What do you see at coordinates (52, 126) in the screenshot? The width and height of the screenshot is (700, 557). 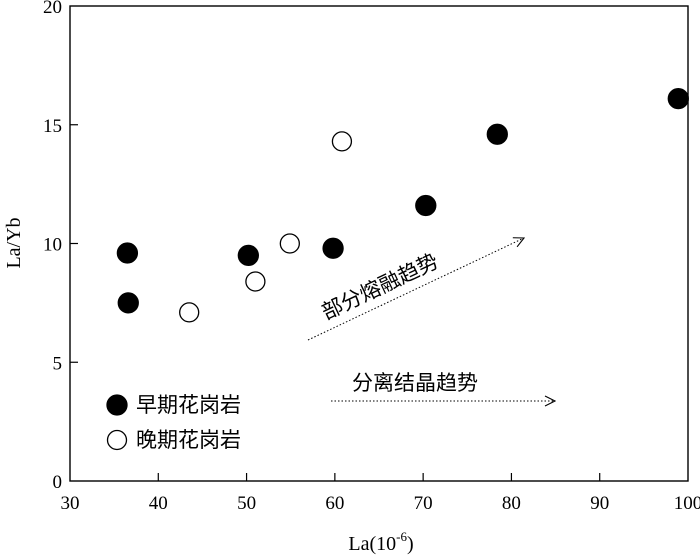 I see `y-tick-label: 15` at bounding box center [52, 126].